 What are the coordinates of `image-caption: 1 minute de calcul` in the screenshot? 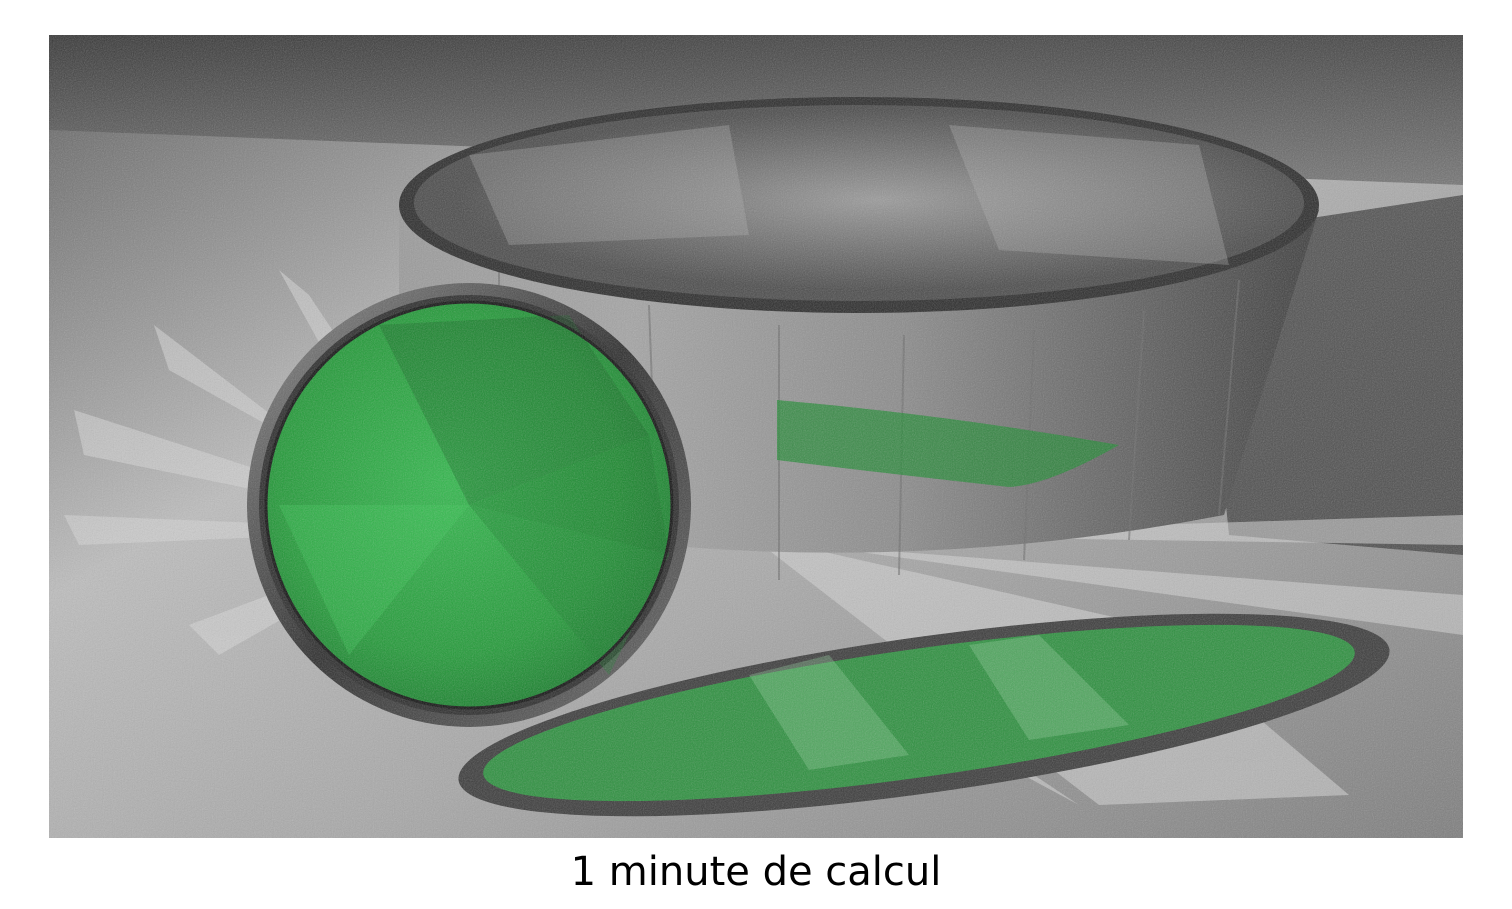 It's located at (756, 872).